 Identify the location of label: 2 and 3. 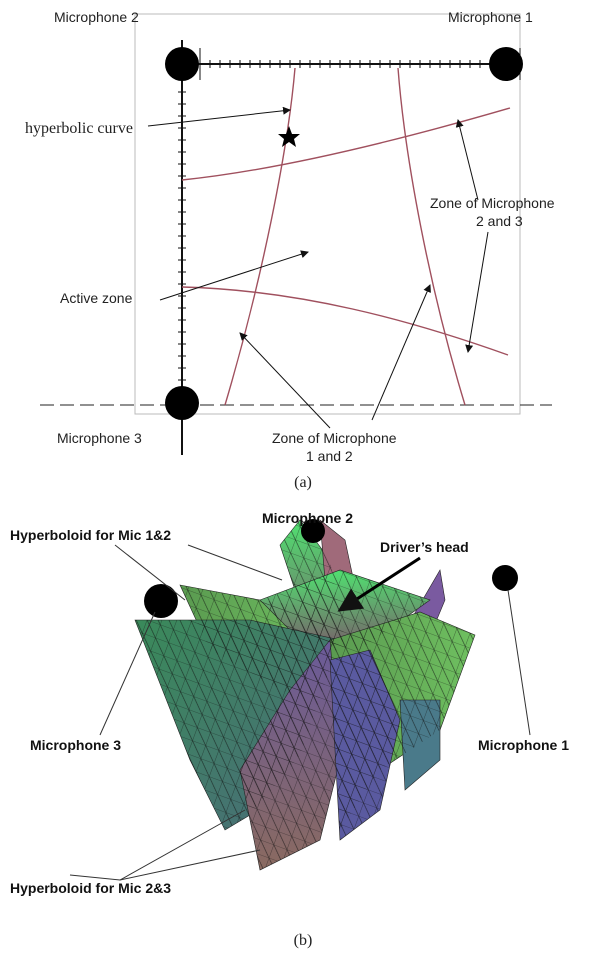
(499, 221).